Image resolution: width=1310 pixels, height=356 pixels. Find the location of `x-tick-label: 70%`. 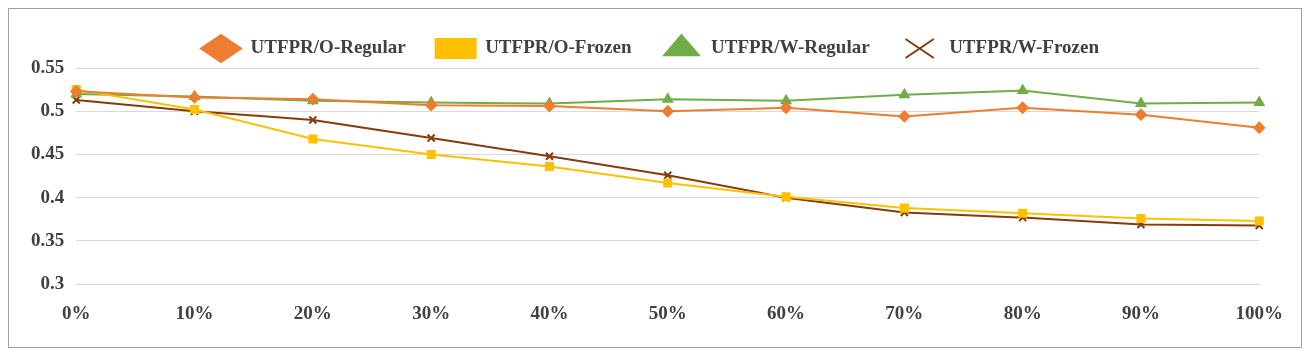

x-tick-label: 70% is located at coordinates (904, 312).